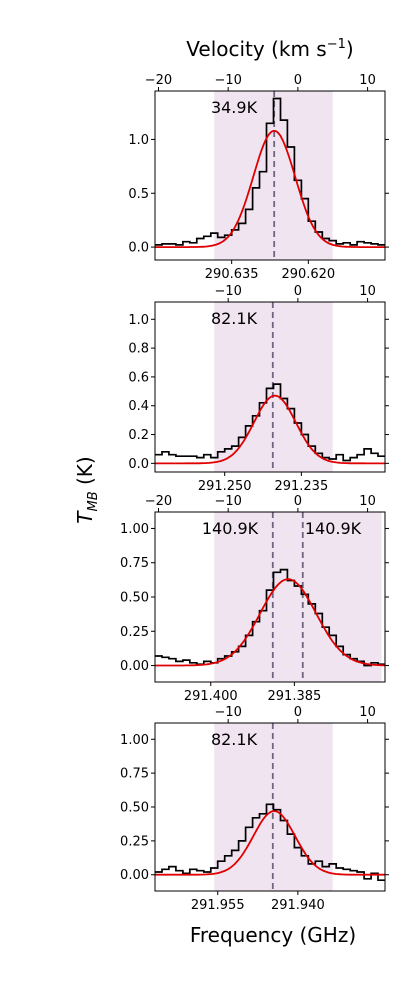  What do you see at coordinates (232, 274) in the screenshot?
I see `frequency-tick-label: 290.635` at bounding box center [232, 274].